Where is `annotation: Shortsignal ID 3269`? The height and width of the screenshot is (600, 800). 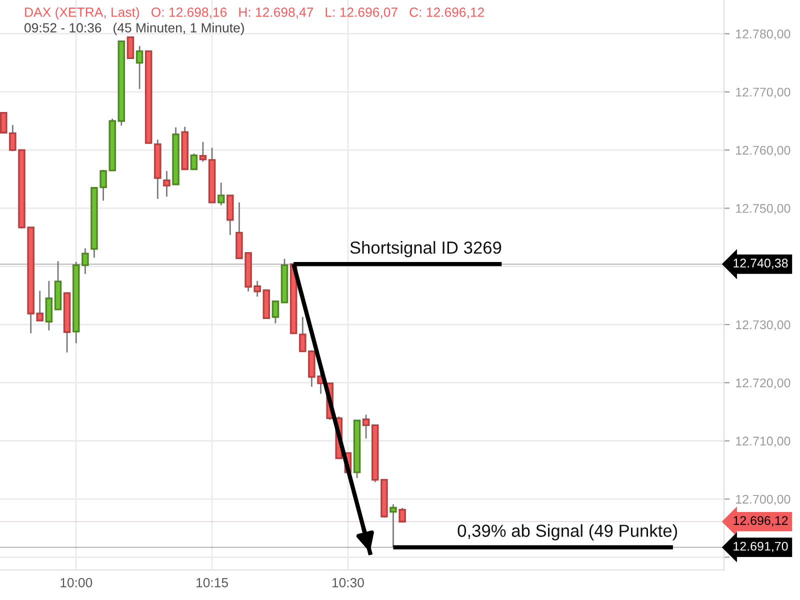
annotation: Shortsignal ID 3269 is located at coordinates (426, 249).